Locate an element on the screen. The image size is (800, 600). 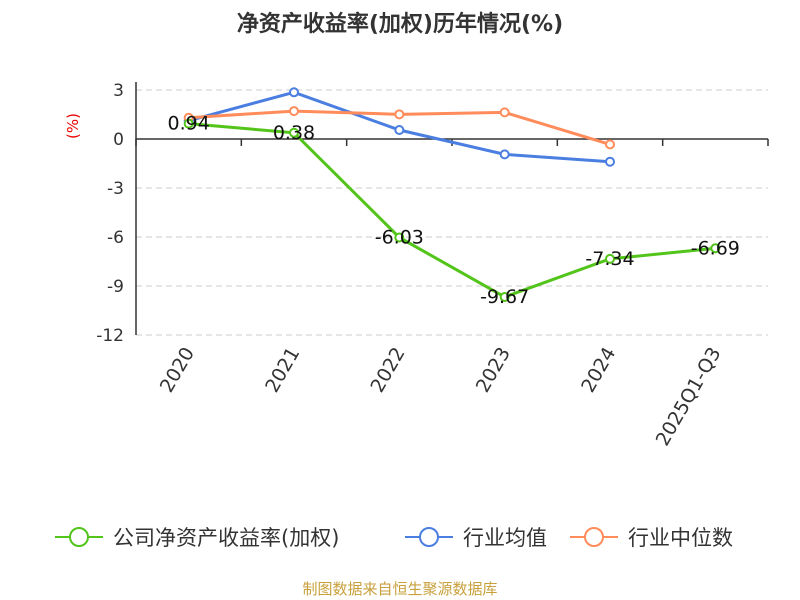
legend-label: 行业均值 is located at coordinates (505, 538).